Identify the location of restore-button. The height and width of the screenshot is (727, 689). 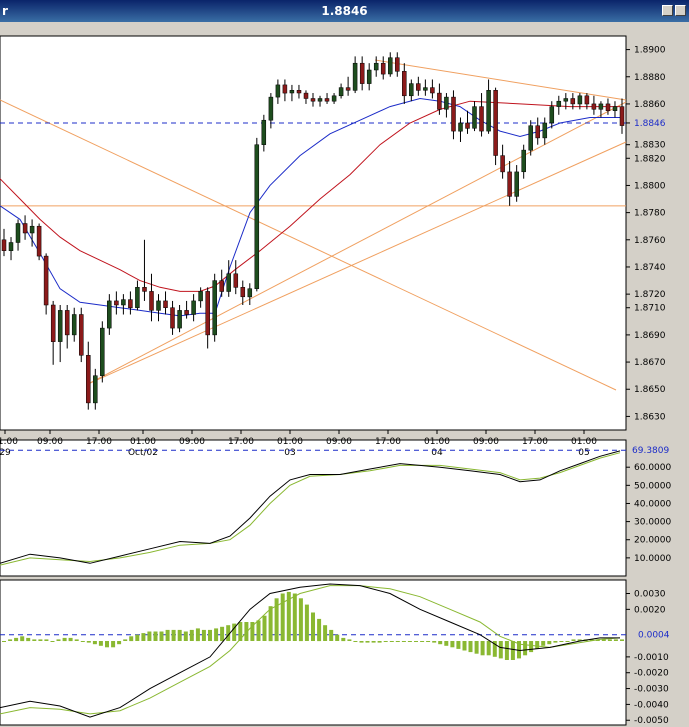
(667, 10).